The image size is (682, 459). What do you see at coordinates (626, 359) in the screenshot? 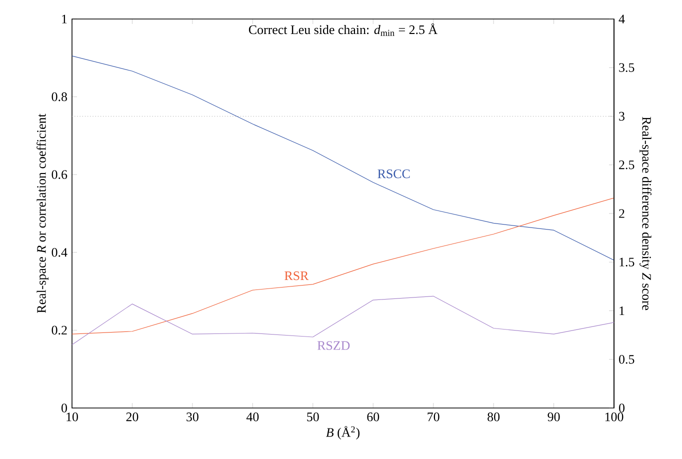
I see `y2-tick-label: 0.5` at bounding box center [626, 359].